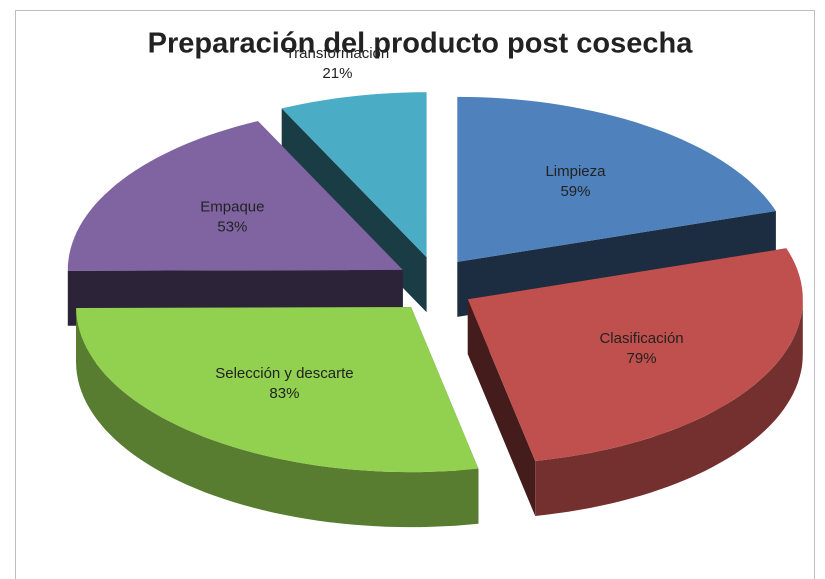 The width and height of the screenshot is (825, 579). Describe the element at coordinates (284, 393) in the screenshot. I see `data-label-value: 83%` at that location.